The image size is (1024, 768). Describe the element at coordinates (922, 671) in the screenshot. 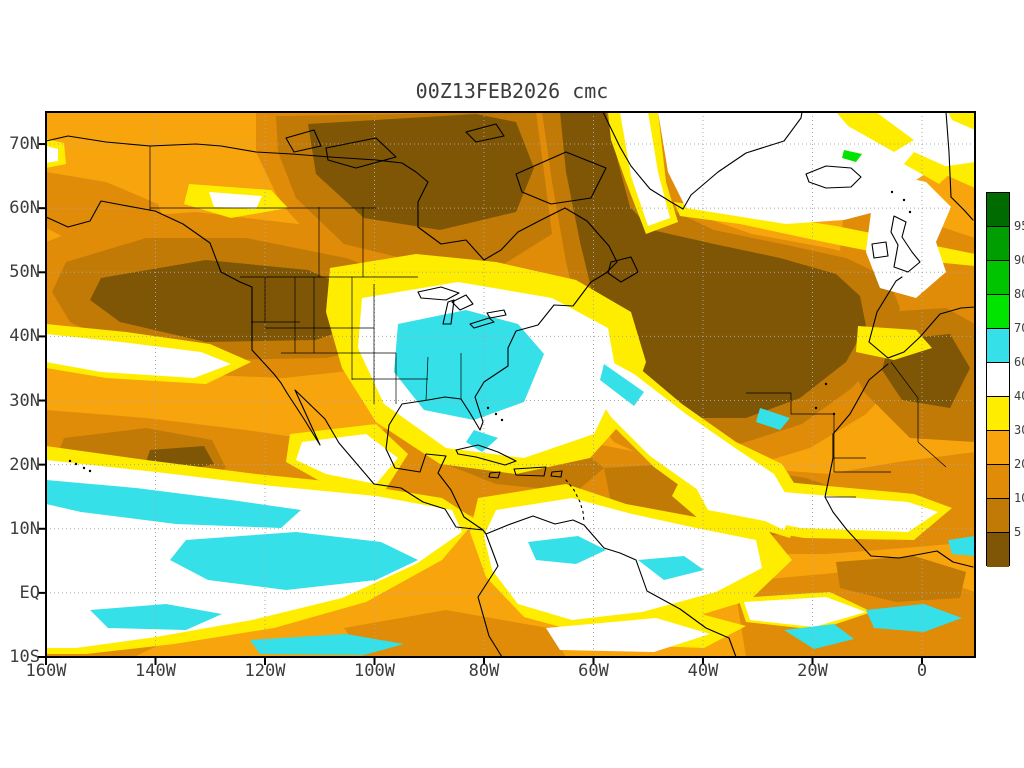

I see `x-tick-label: 0` at that location.